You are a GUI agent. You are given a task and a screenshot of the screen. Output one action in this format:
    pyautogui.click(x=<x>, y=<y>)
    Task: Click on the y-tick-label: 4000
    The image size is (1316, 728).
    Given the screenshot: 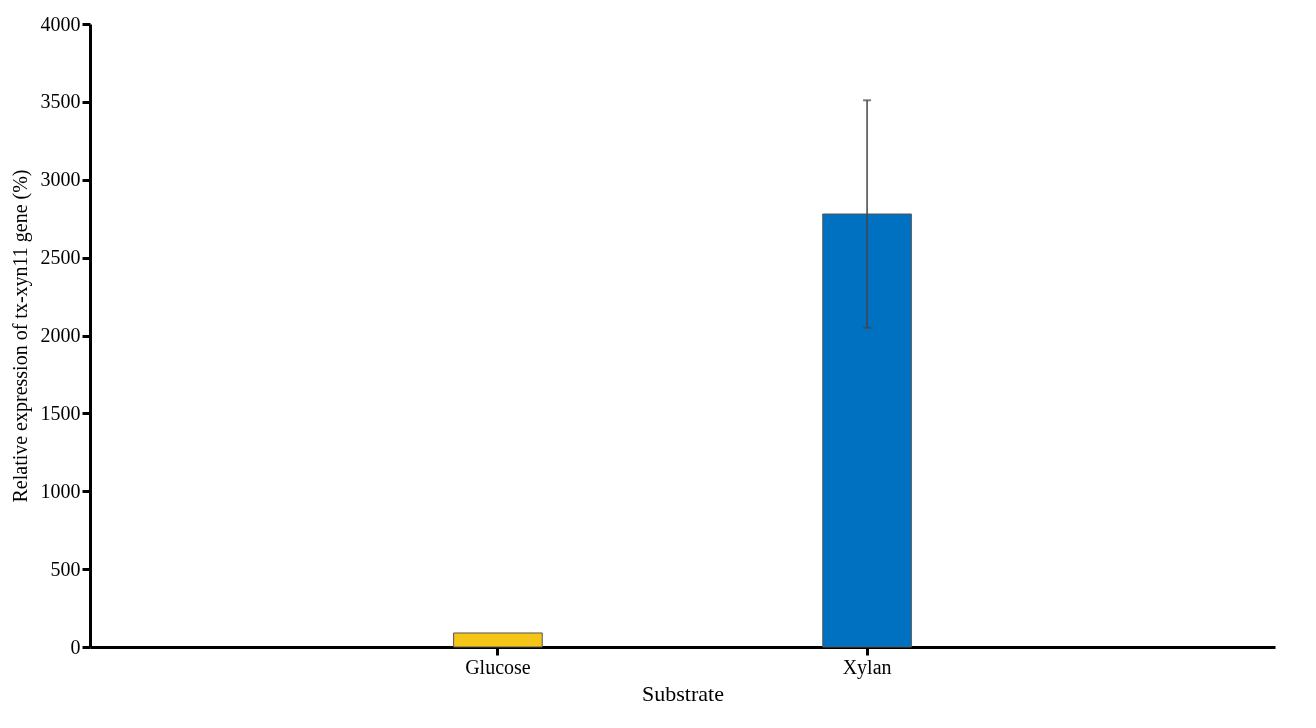 What is the action you would take?
    pyautogui.click(x=60, y=23)
    